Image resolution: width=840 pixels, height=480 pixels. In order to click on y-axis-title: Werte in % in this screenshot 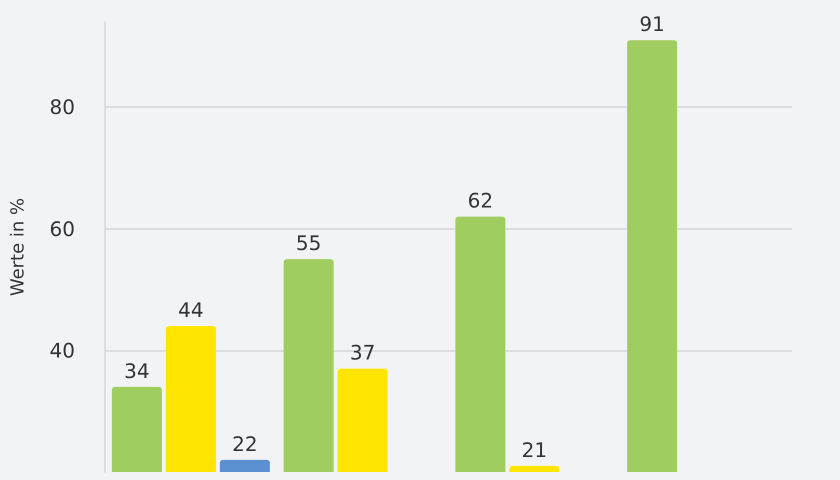, I will do `click(18, 247)`.